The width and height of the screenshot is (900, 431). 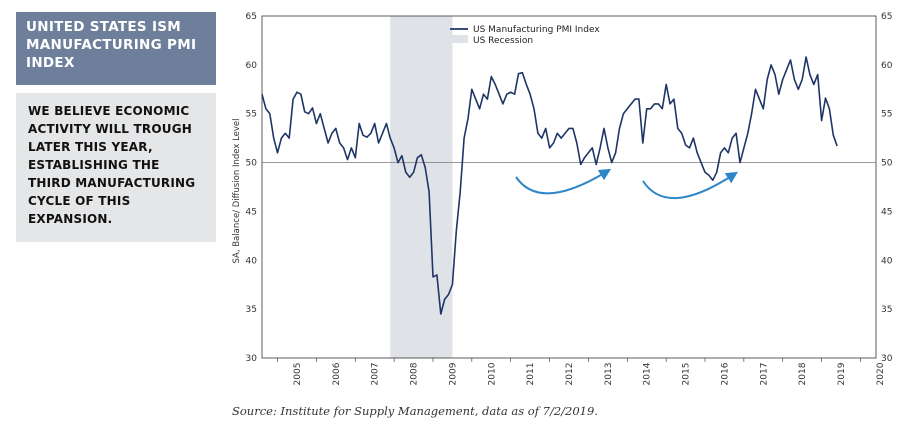 What do you see at coordinates (298, 374) in the screenshot?
I see `x-tick-2005: 2005` at bounding box center [298, 374].